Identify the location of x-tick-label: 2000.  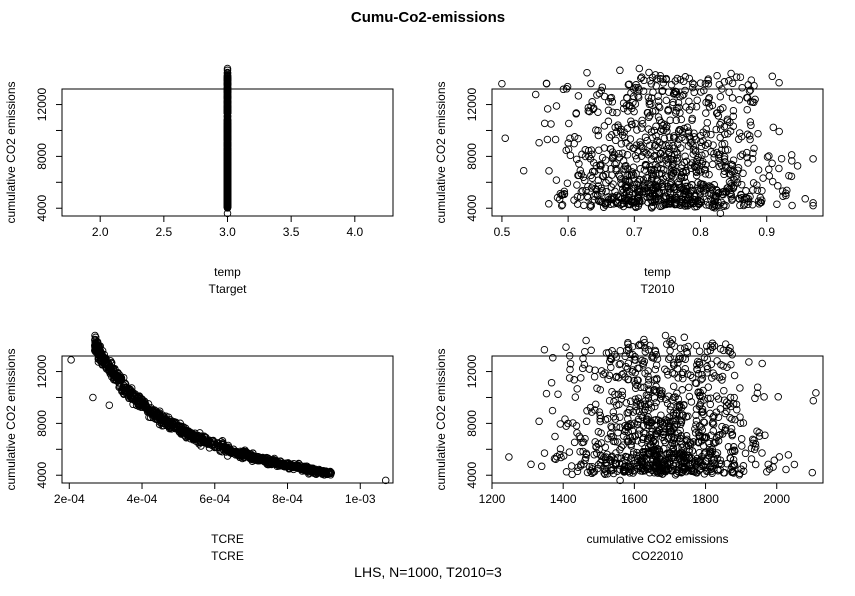
(776, 499).